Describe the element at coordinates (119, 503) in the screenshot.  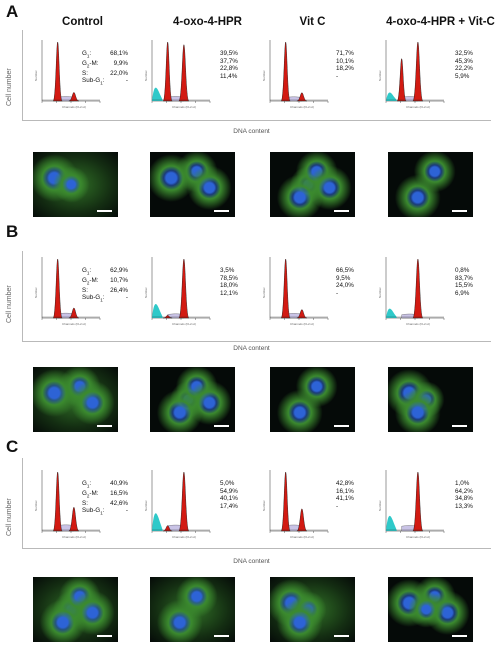
I see `stat-value-s: 42,6%` at that location.